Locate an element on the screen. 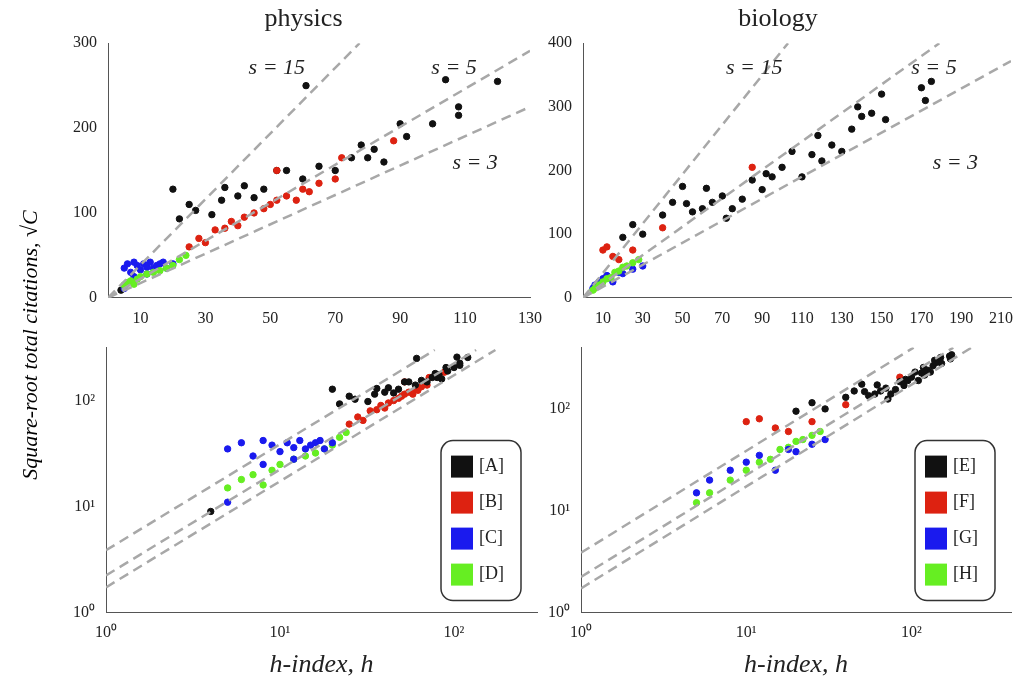  legend-label: [F] is located at coordinates (964, 501).